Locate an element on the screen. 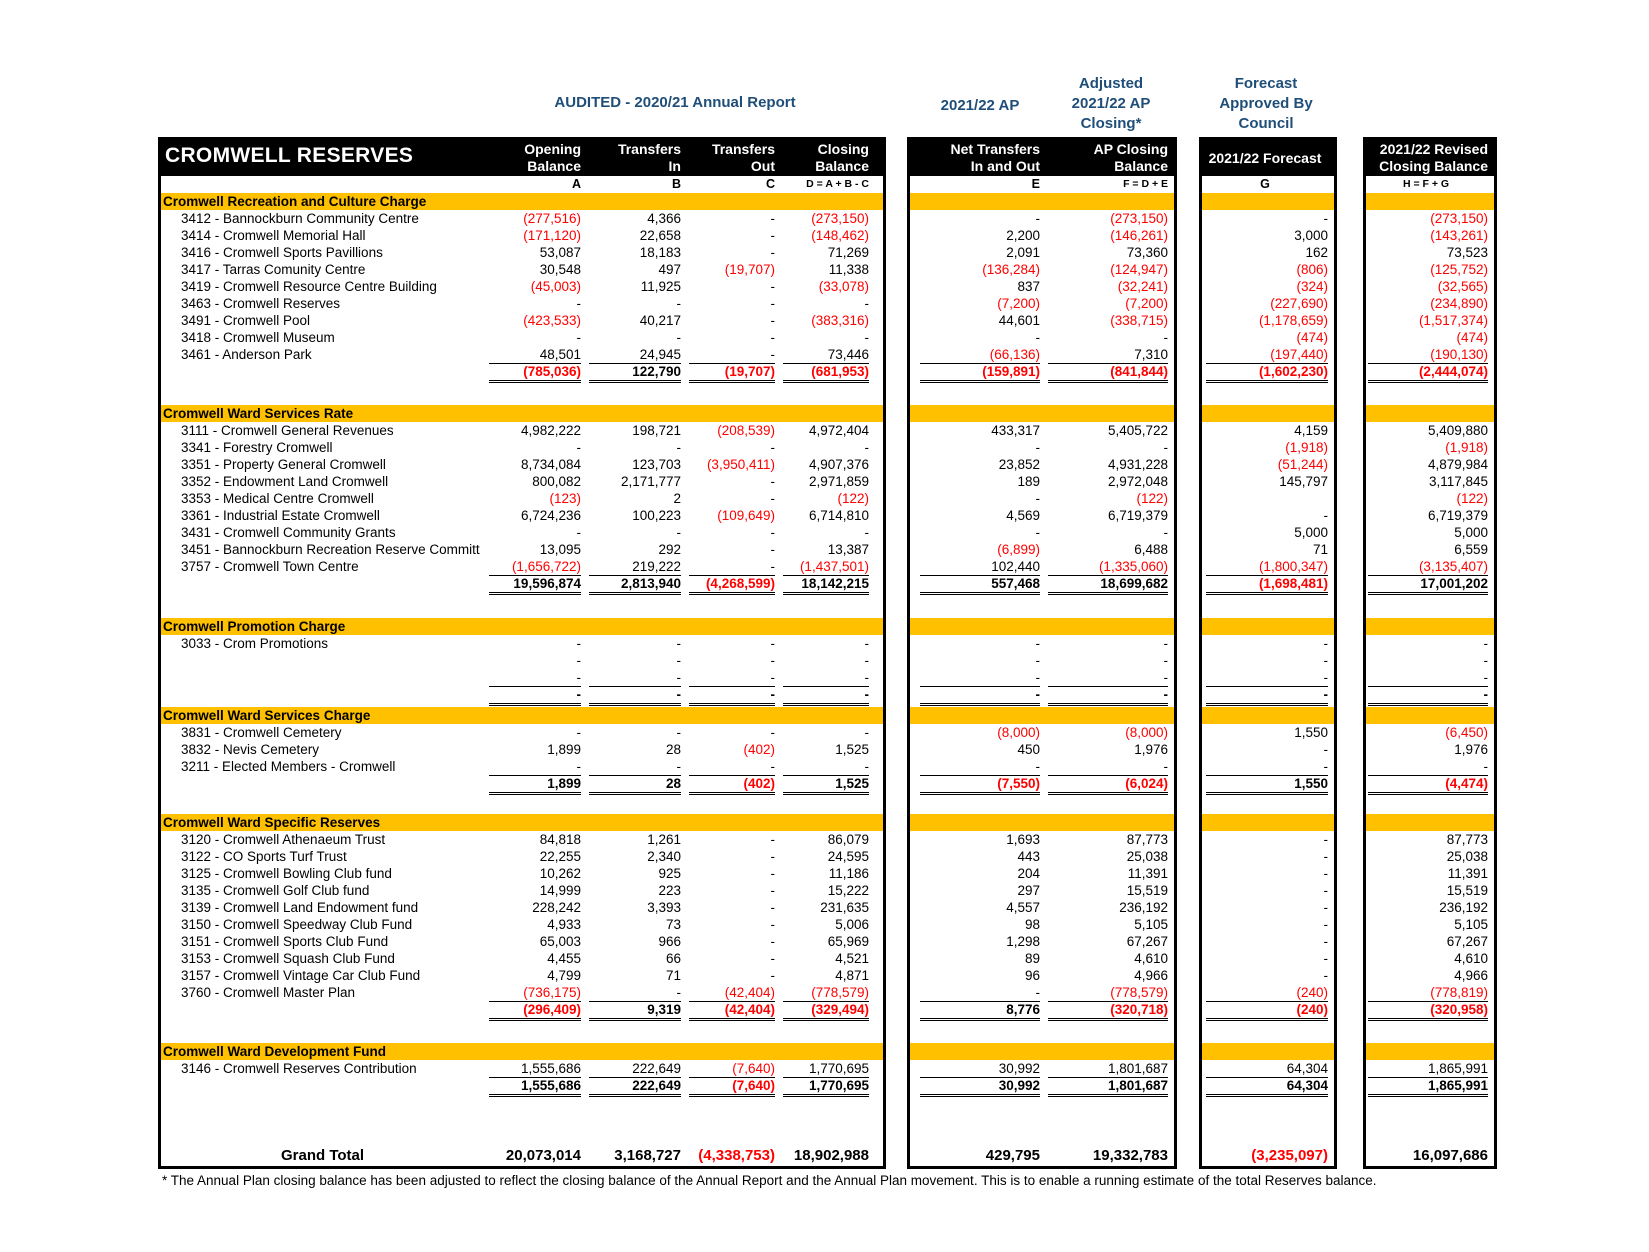 The height and width of the screenshot is (1252, 1649). table-row: 44,601 (338,715) is located at coordinates (1042, 320).